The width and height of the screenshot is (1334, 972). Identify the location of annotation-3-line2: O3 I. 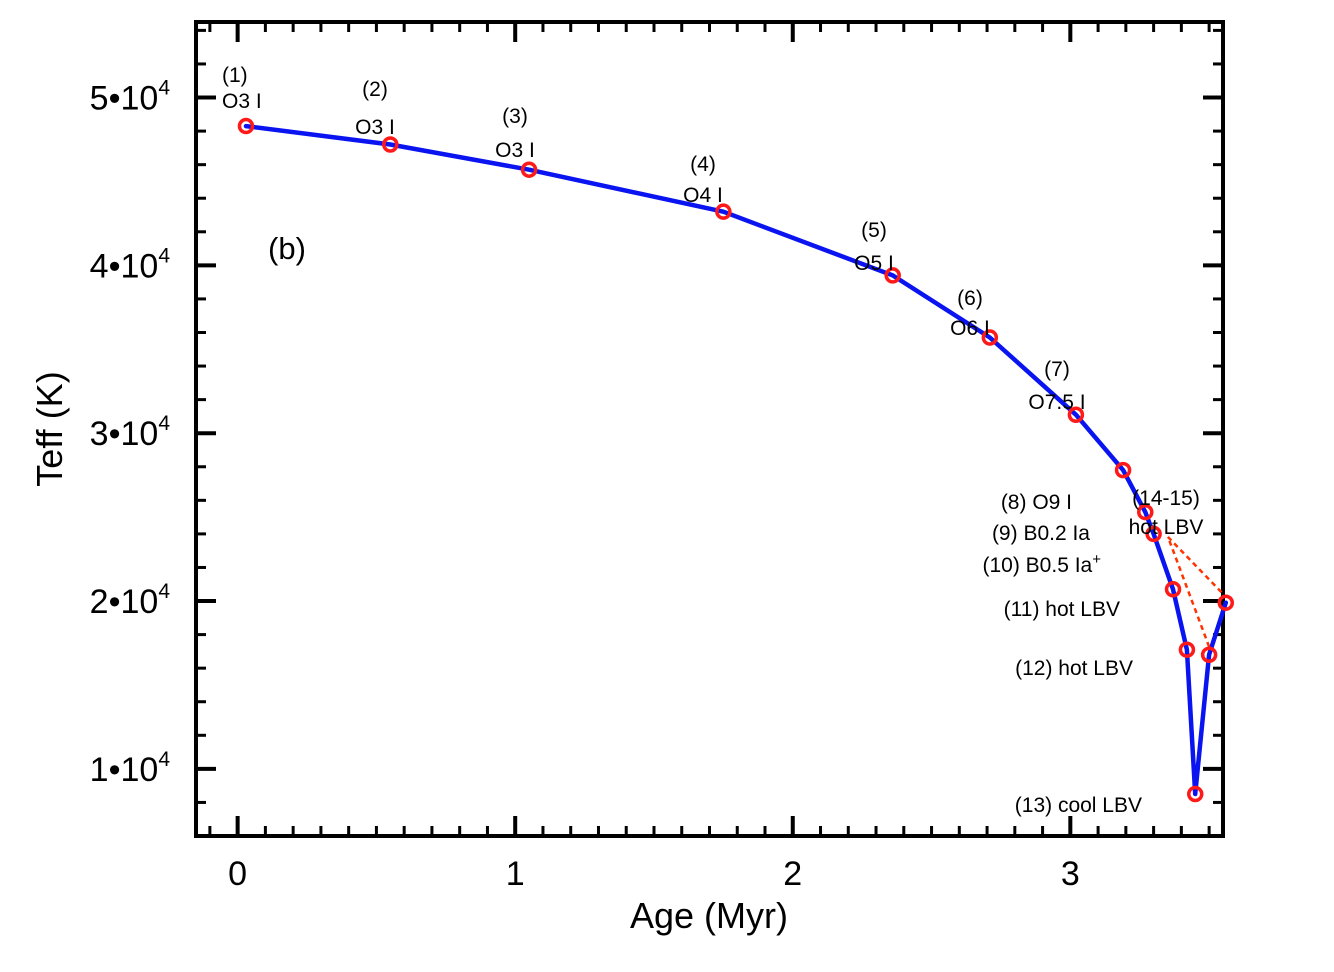
(515, 150).